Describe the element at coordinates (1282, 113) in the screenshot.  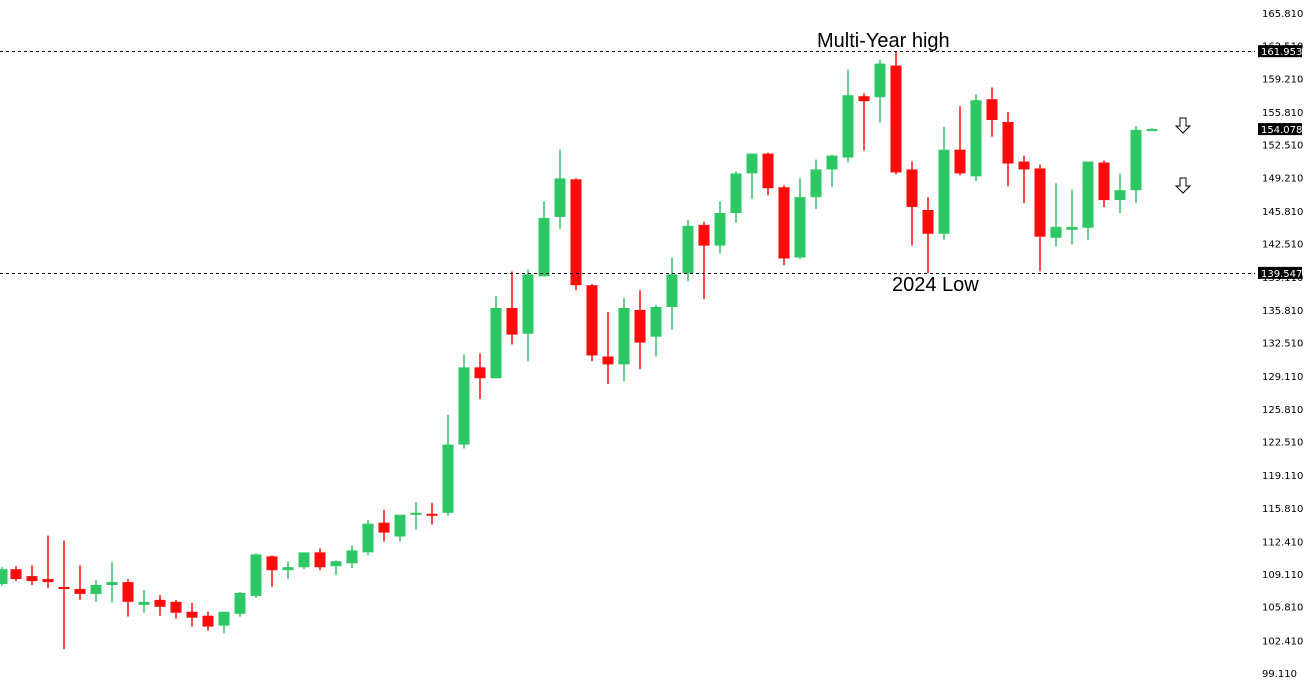
I see `y-tick-label: 155.810` at that location.